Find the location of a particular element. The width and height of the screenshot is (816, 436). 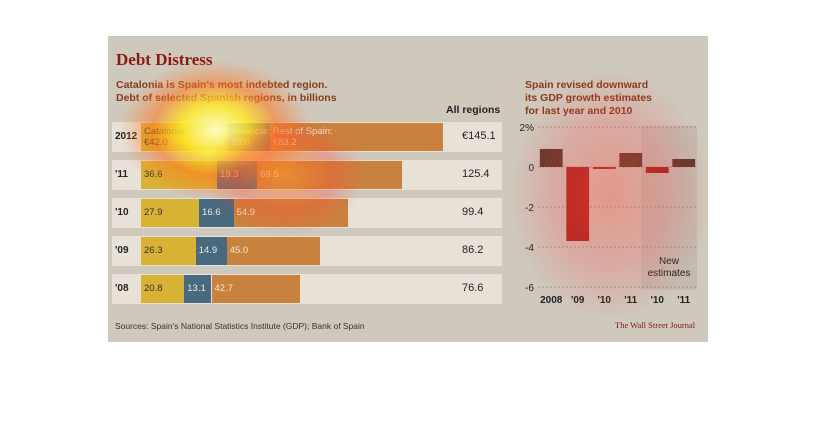

segment-label: 20.8 is located at coordinates (153, 288).